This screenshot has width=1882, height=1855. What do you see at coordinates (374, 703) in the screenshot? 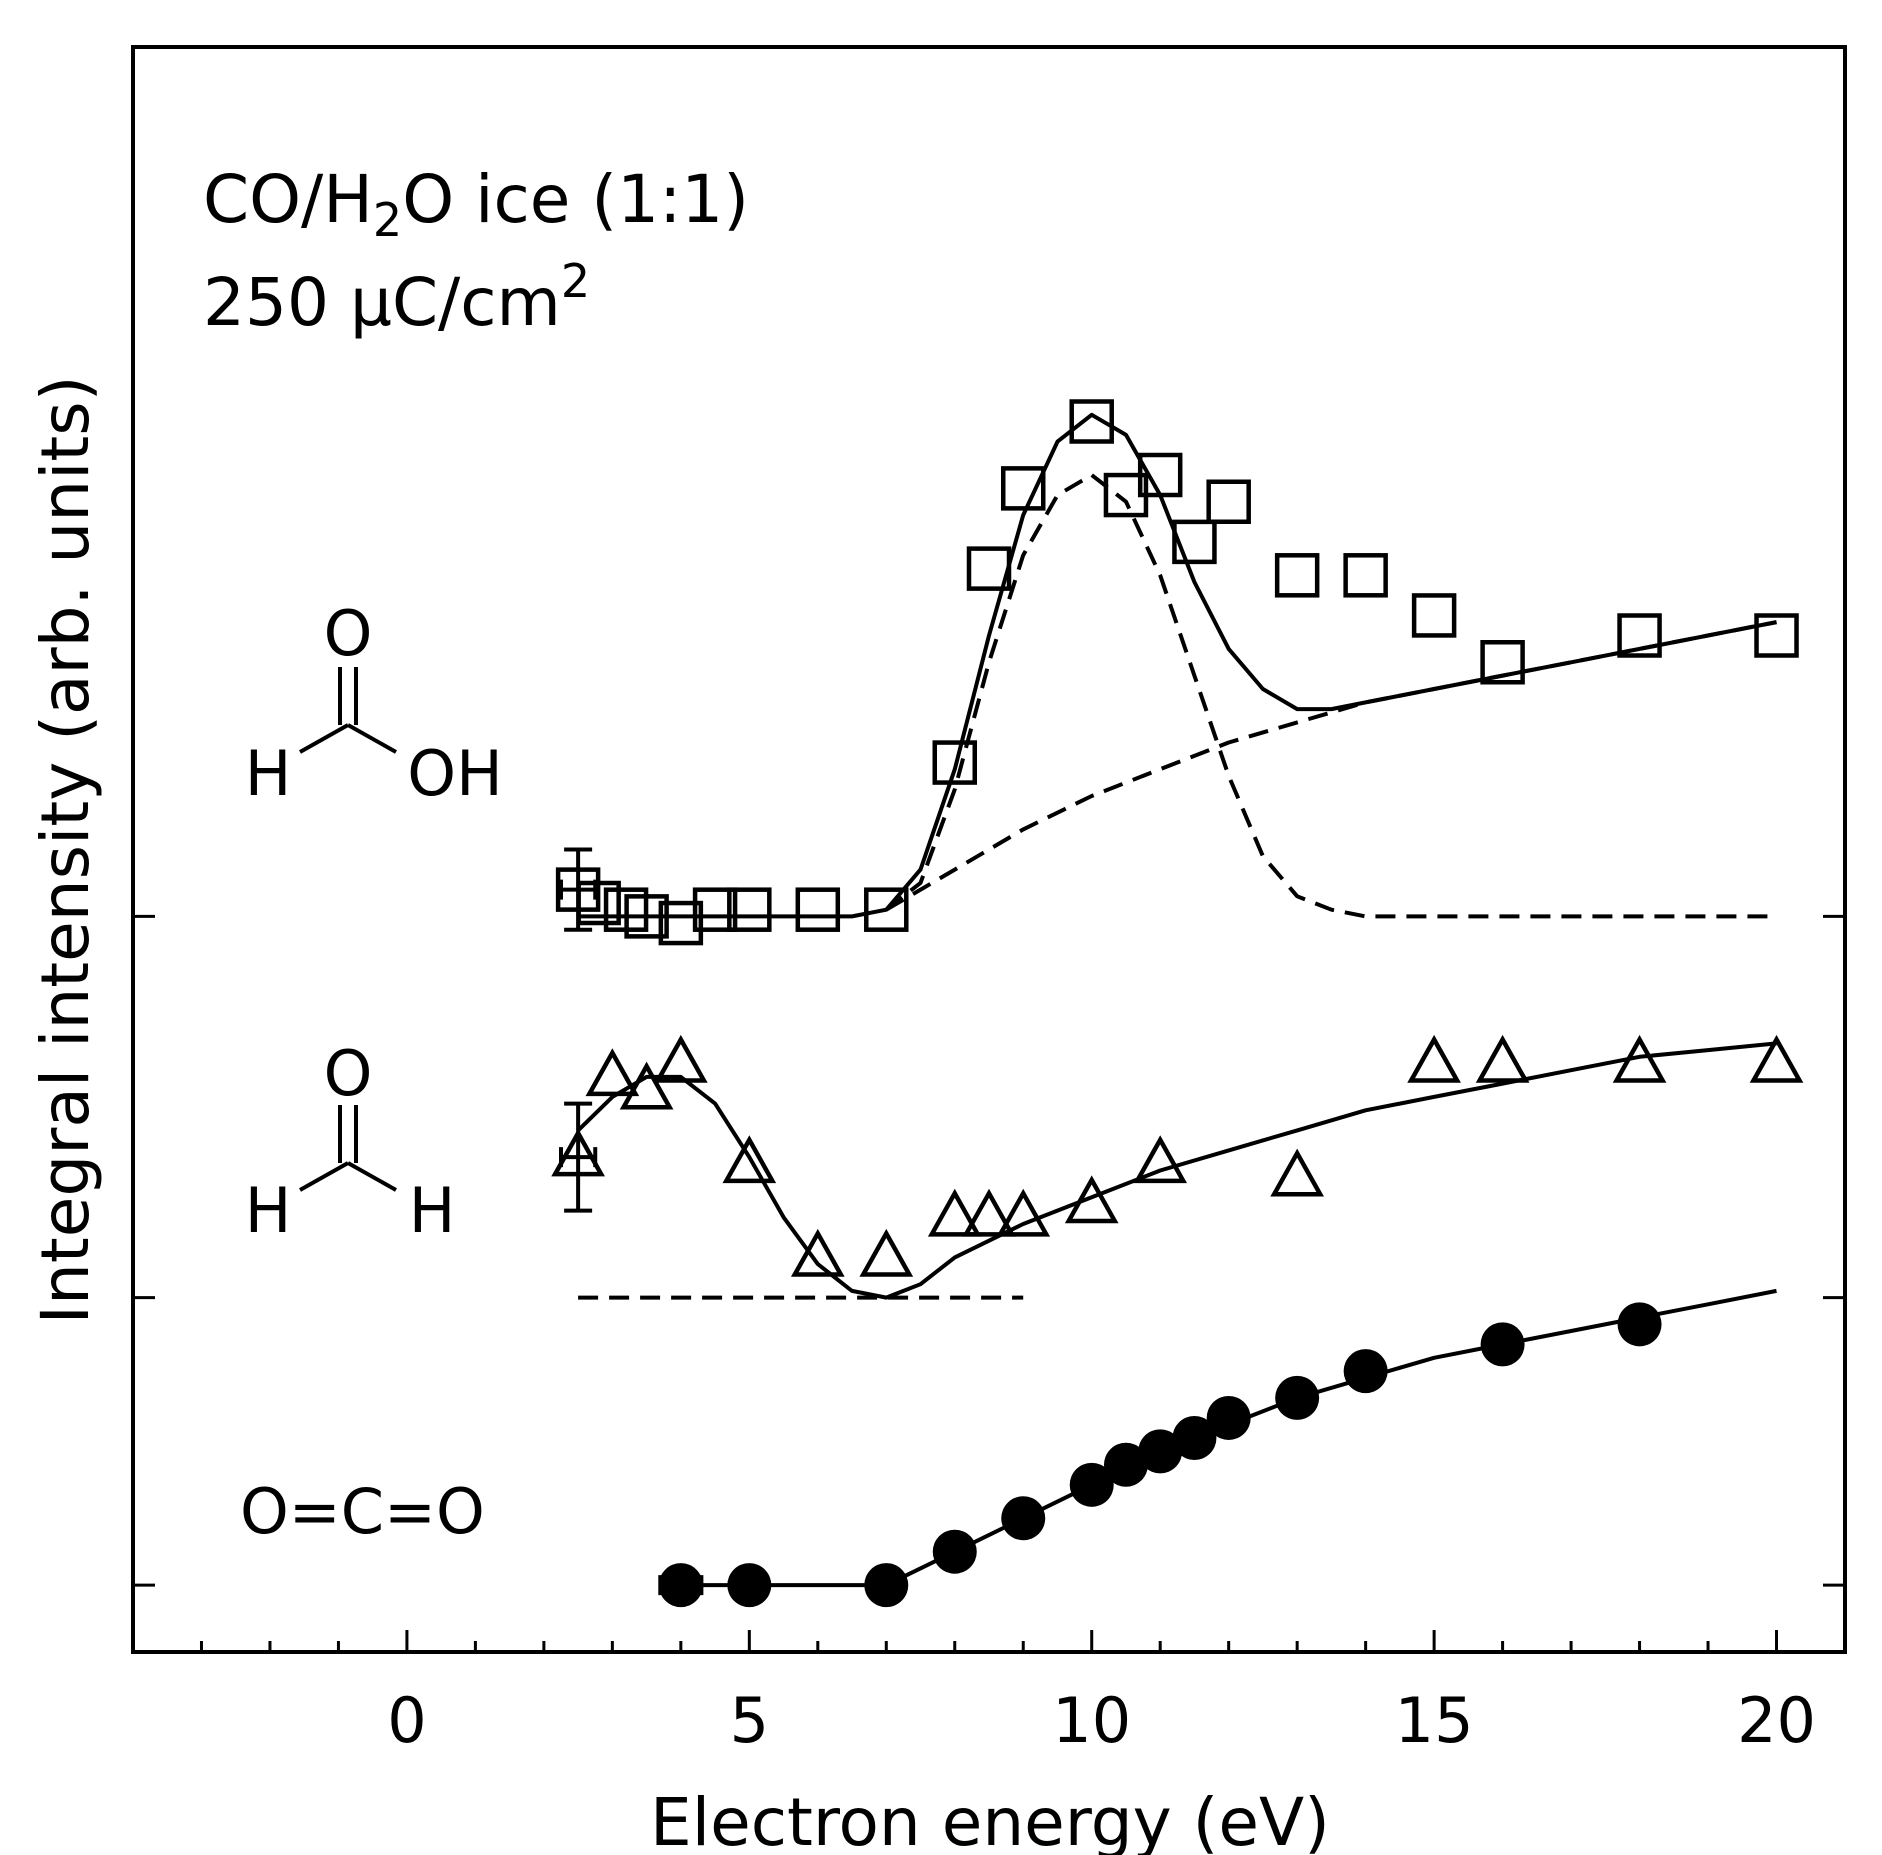
I see `hcooh-structure: O H OH` at bounding box center [374, 703].